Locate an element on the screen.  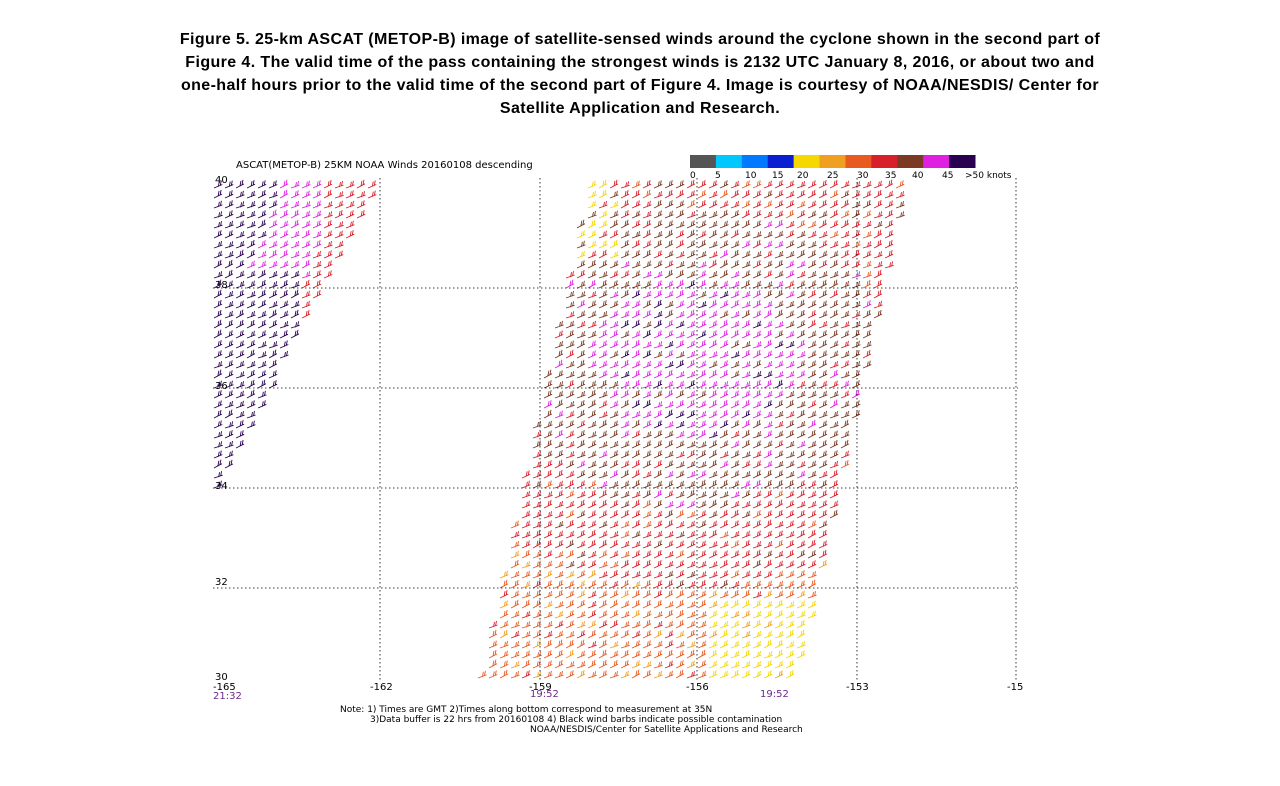
colorbar-label: 45 is located at coordinates (947, 176).